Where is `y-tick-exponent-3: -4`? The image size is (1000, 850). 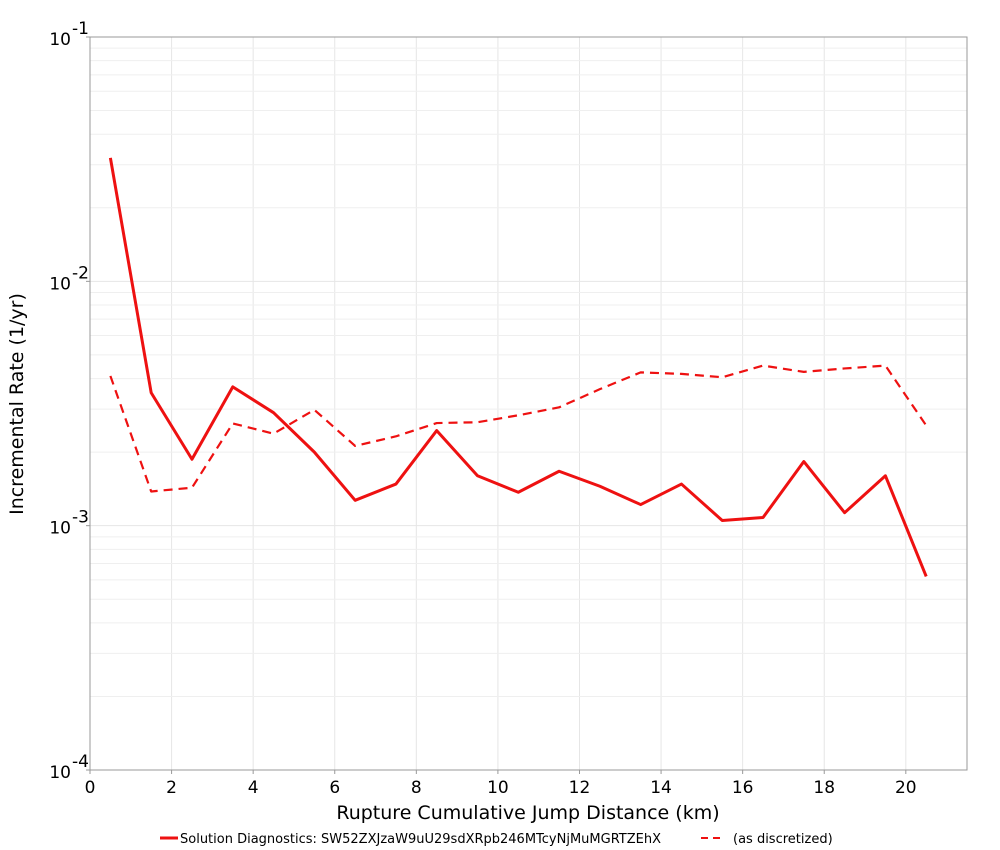 y-tick-exponent-3: -4 is located at coordinates (80, 762).